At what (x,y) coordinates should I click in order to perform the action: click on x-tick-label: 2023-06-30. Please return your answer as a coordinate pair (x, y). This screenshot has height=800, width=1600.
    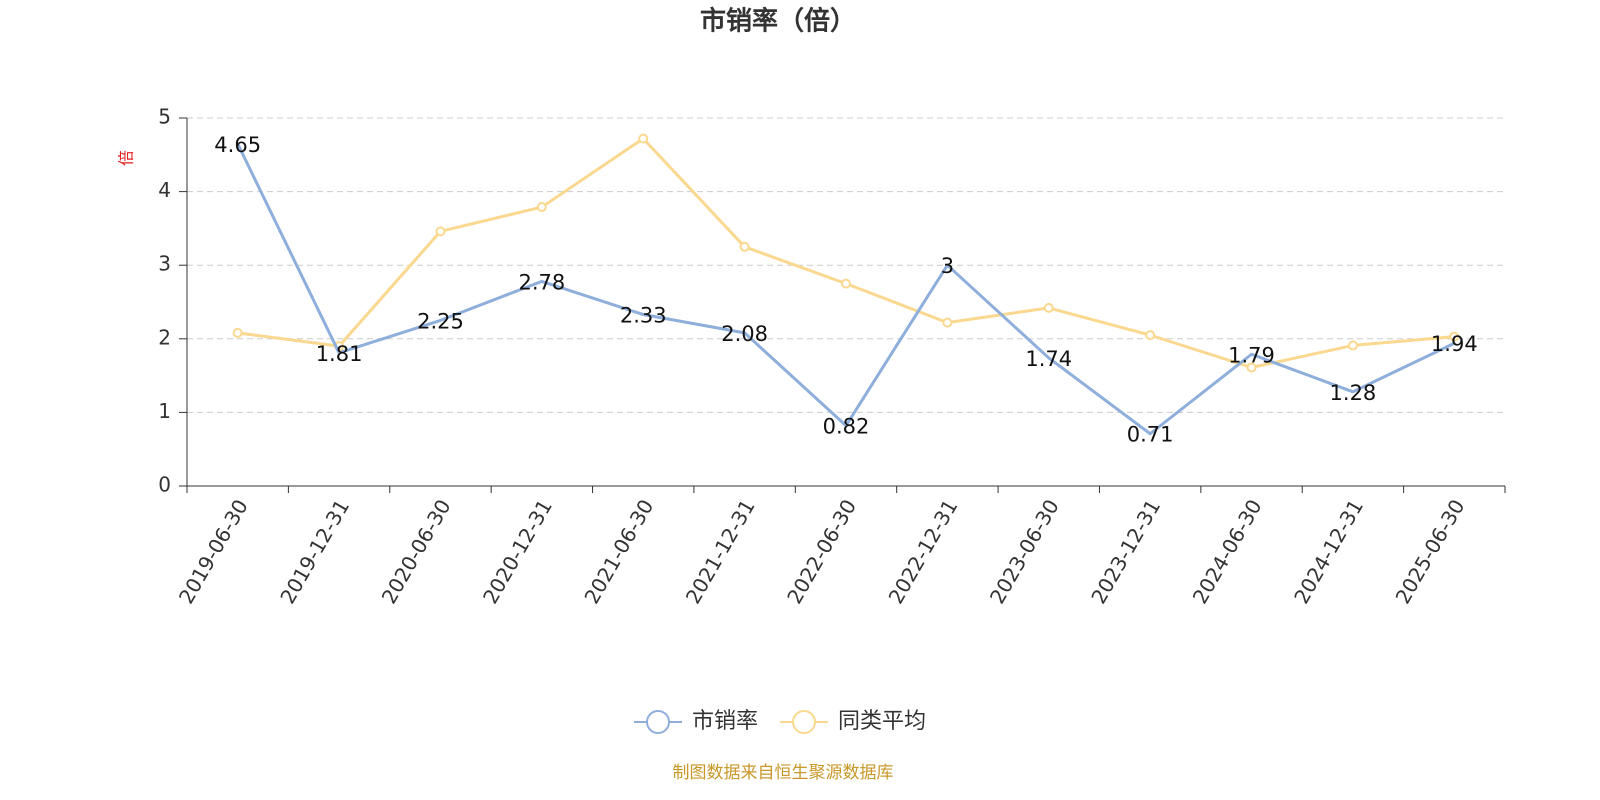
    Looking at the image, I should click on (1024, 551).